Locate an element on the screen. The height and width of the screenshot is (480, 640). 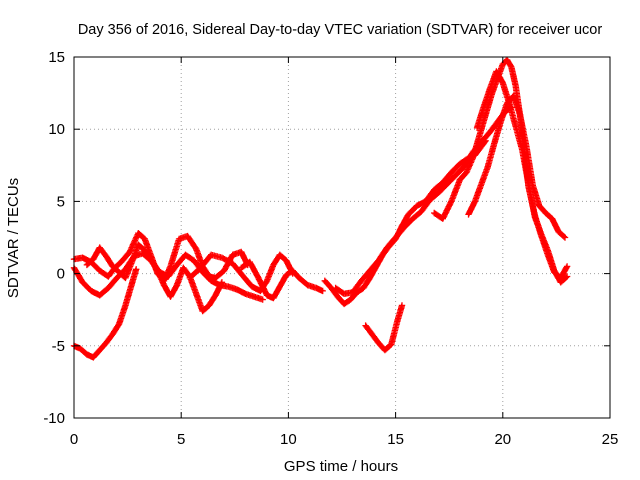
x-tick-label: 5 is located at coordinates (181, 439).